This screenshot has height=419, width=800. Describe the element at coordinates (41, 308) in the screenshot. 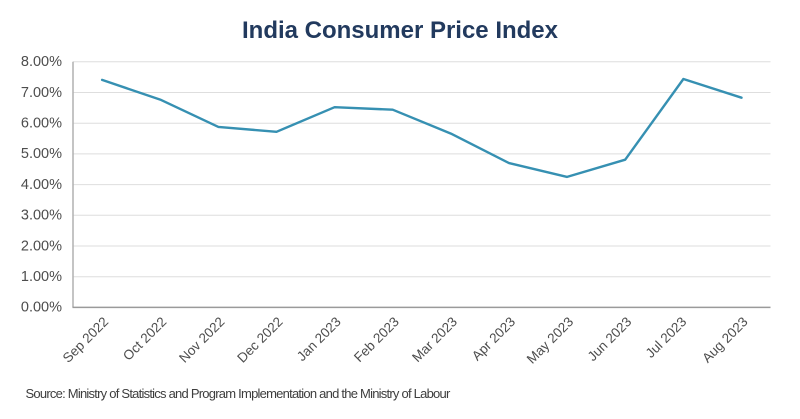

I see `svg-text: 0.00%` at that location.